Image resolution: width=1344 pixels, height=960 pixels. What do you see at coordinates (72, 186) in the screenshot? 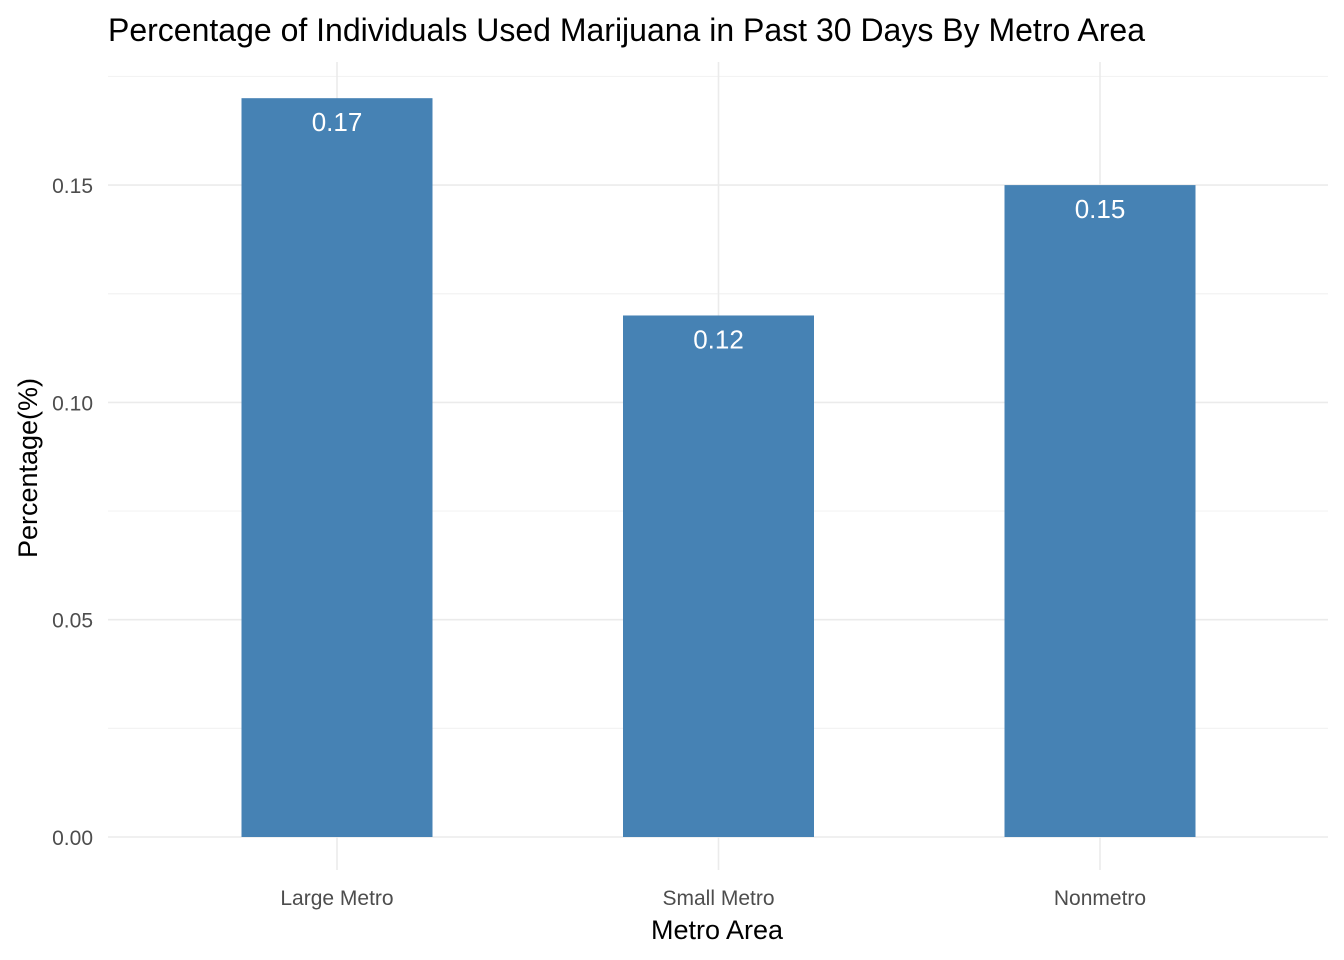
I see `y-tick-label: 0.15` at bounding box center [72, 186].